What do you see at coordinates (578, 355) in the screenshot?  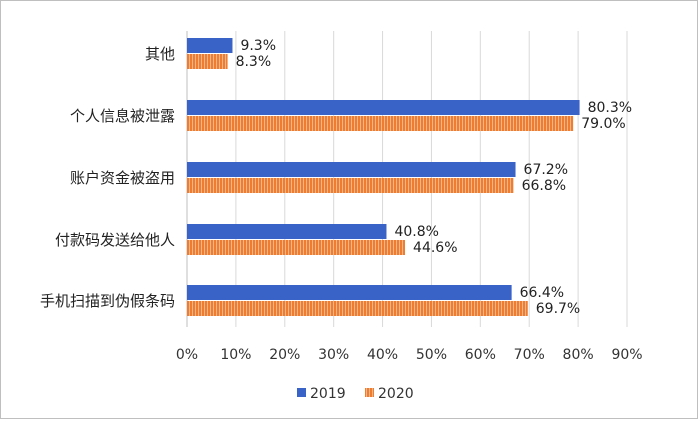 I see `x-tick-label: 80%` at bounding box center [578, 355].